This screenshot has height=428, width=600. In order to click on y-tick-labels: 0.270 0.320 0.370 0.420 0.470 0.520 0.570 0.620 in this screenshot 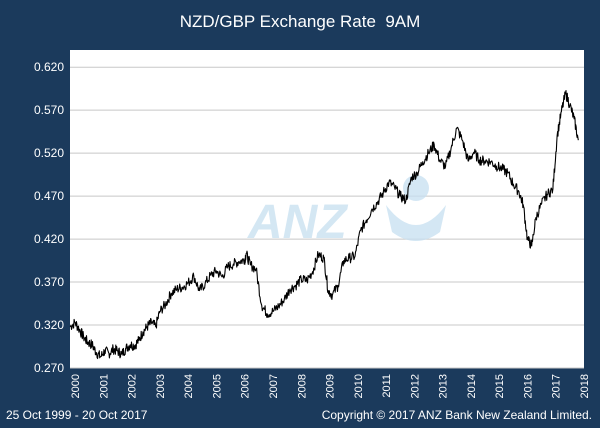, I will do `click(49, 217)`.